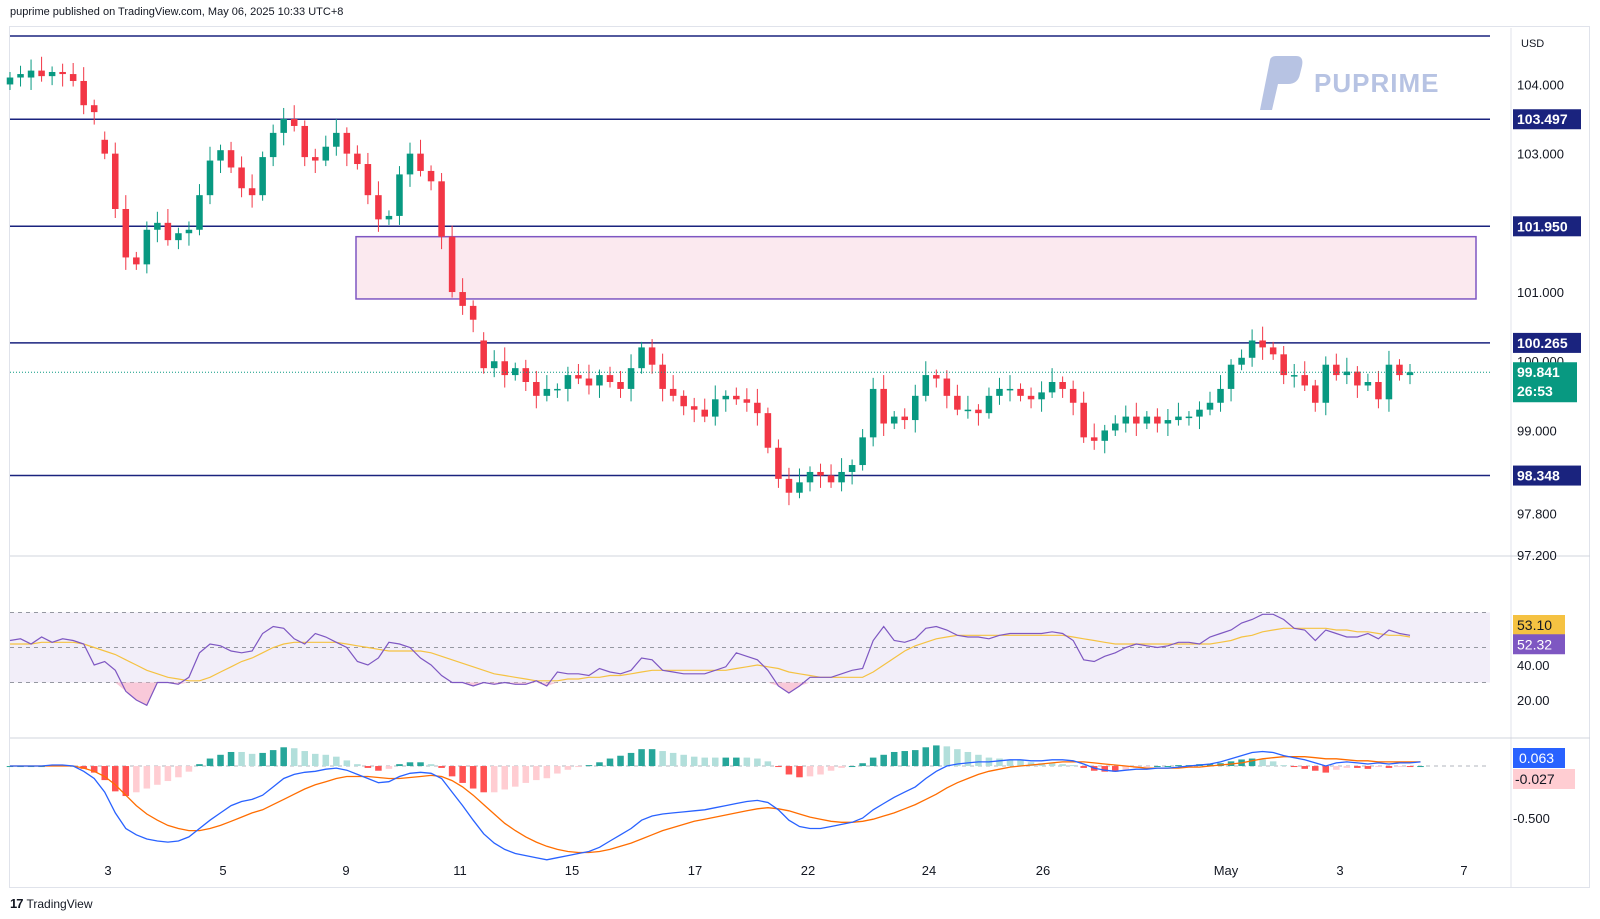 The height and width of the screenshot is (919, 1600). Describe the element at coordinates (1377, 82) in the screenshot. I see `watermark-text: PUPRIME` at that location.